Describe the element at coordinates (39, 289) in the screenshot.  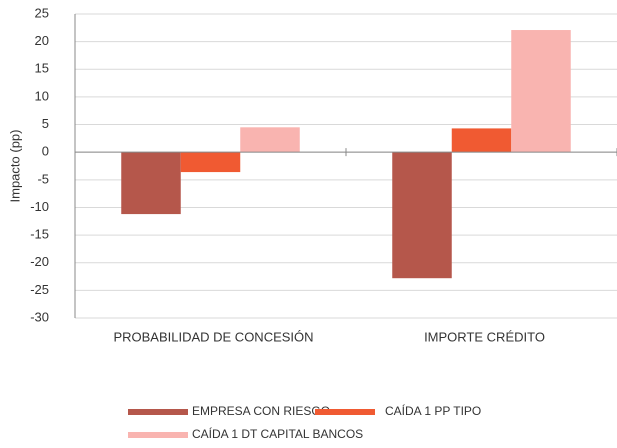
I see `y-tick-label: -25` at that location.